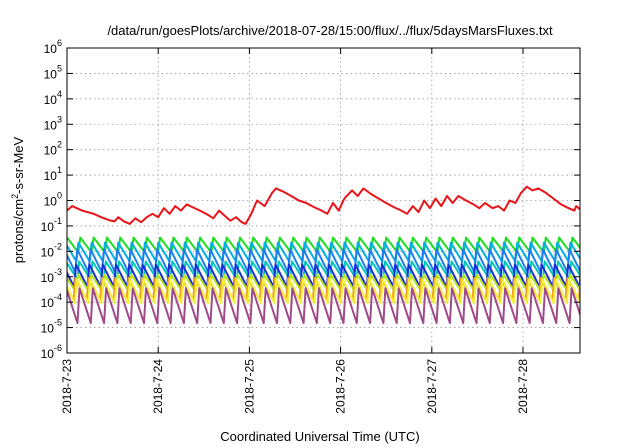  Describe the element at coordinates (432, 386) in the screenshot. I see `x-tick-label: 2018-7-27` at that location.